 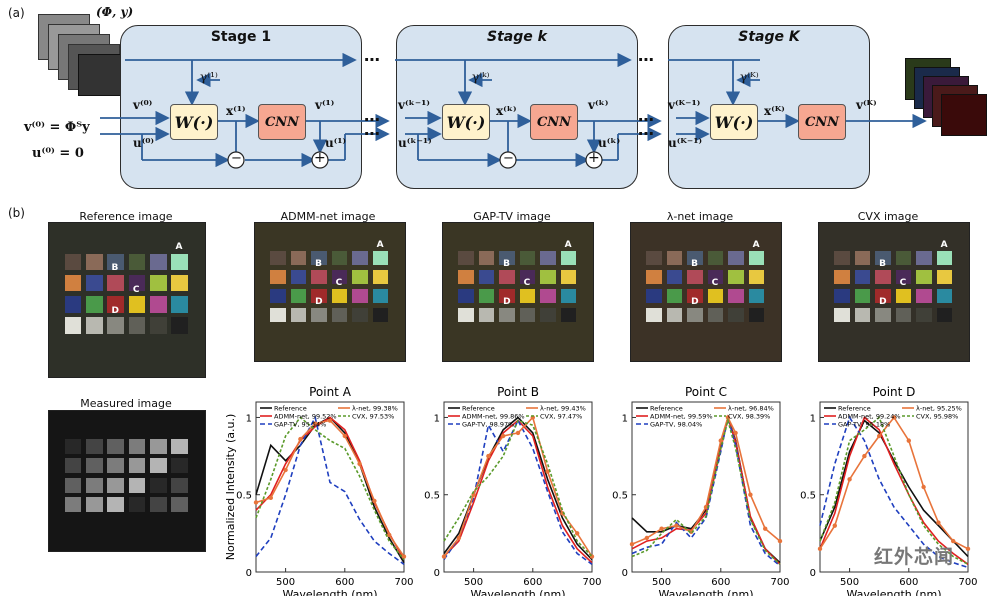 What do you see at coordinates (325, 105) in the screenshot?
I see `v-out-1: v⁽¹⁾` at bounding box center [325, 105].